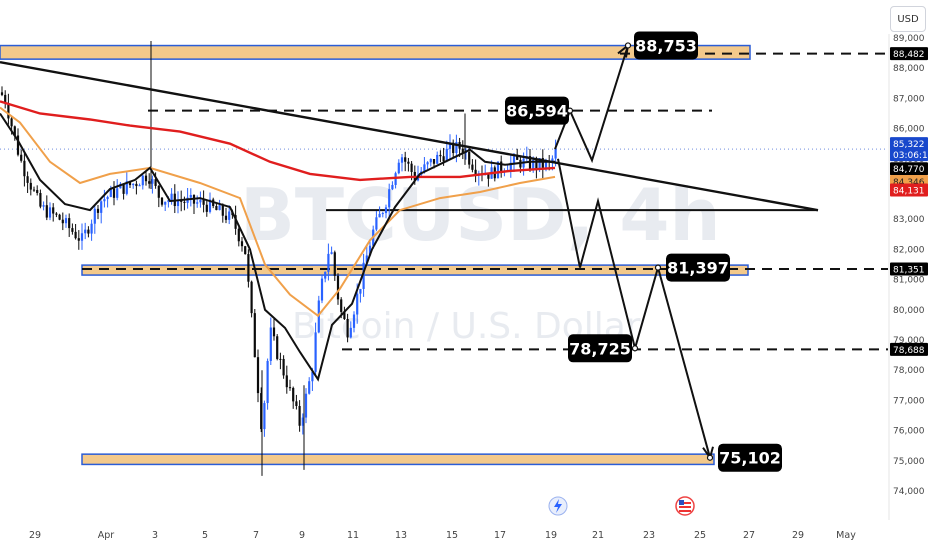 The image size is (932, 550). What do you see at coordinates (106, 535) in the screenshot?
I see `date-tick-label: Apr` at bounding box center [106, 535].